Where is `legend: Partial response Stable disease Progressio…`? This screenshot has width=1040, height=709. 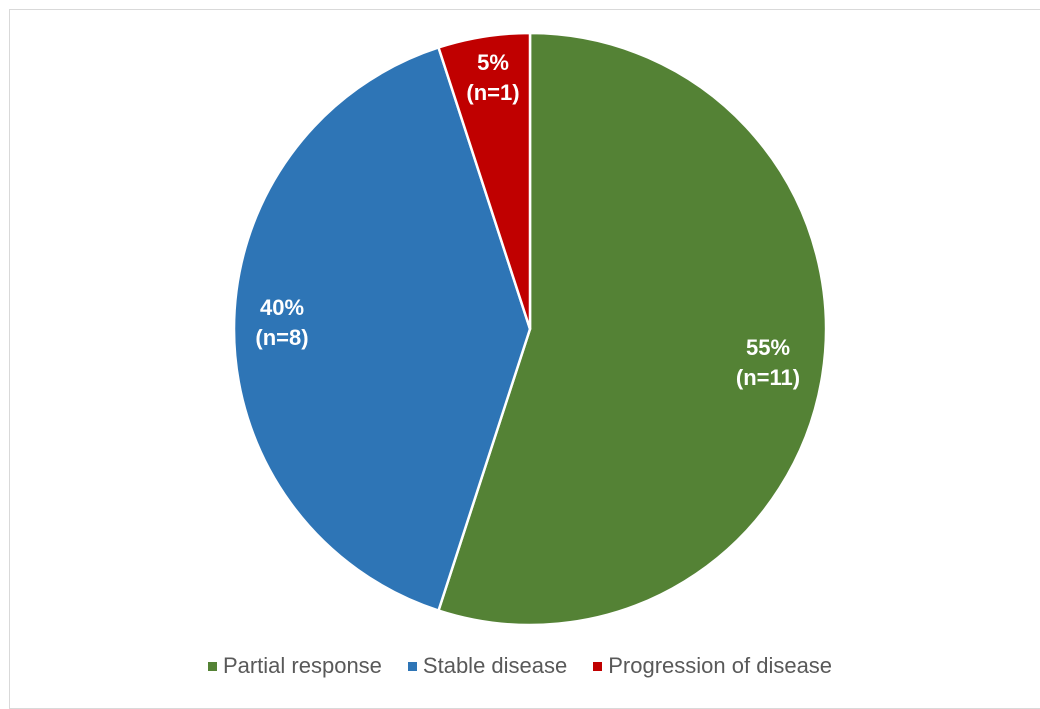 legend: Partial response Stable disease Progressio… is located at coordinates (520, 666).